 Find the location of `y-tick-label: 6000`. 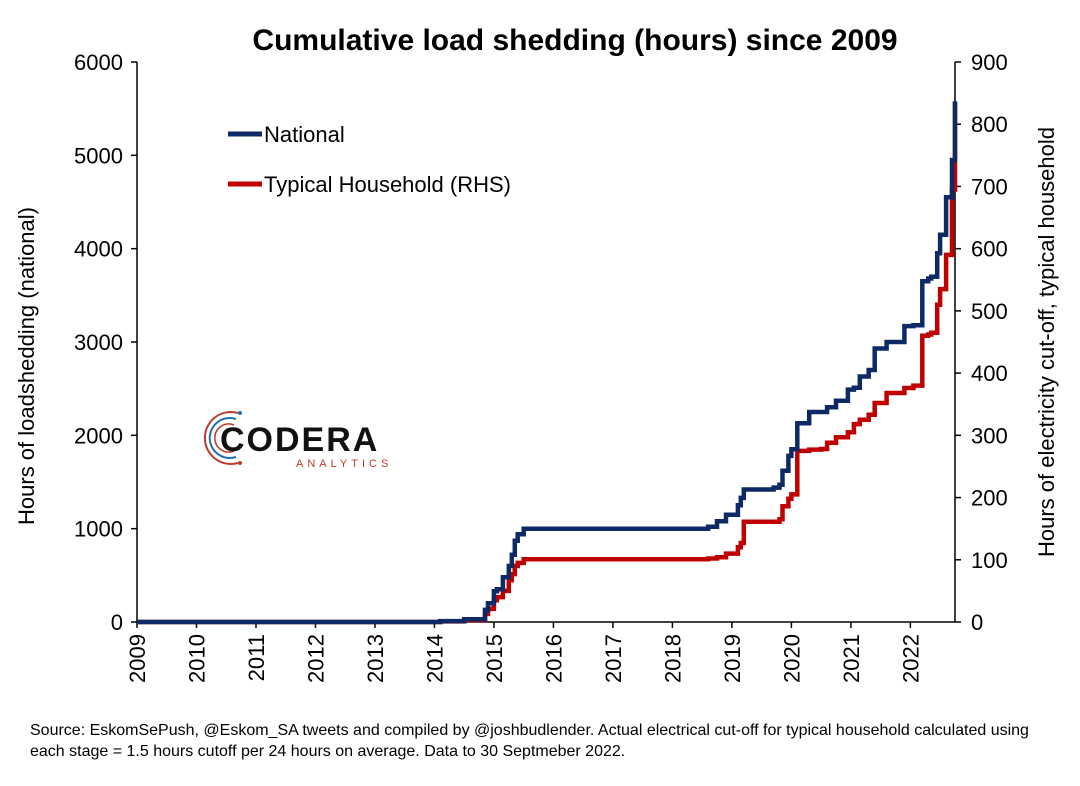

y-tick-label: 6000 is located at coordinates (98, 62).